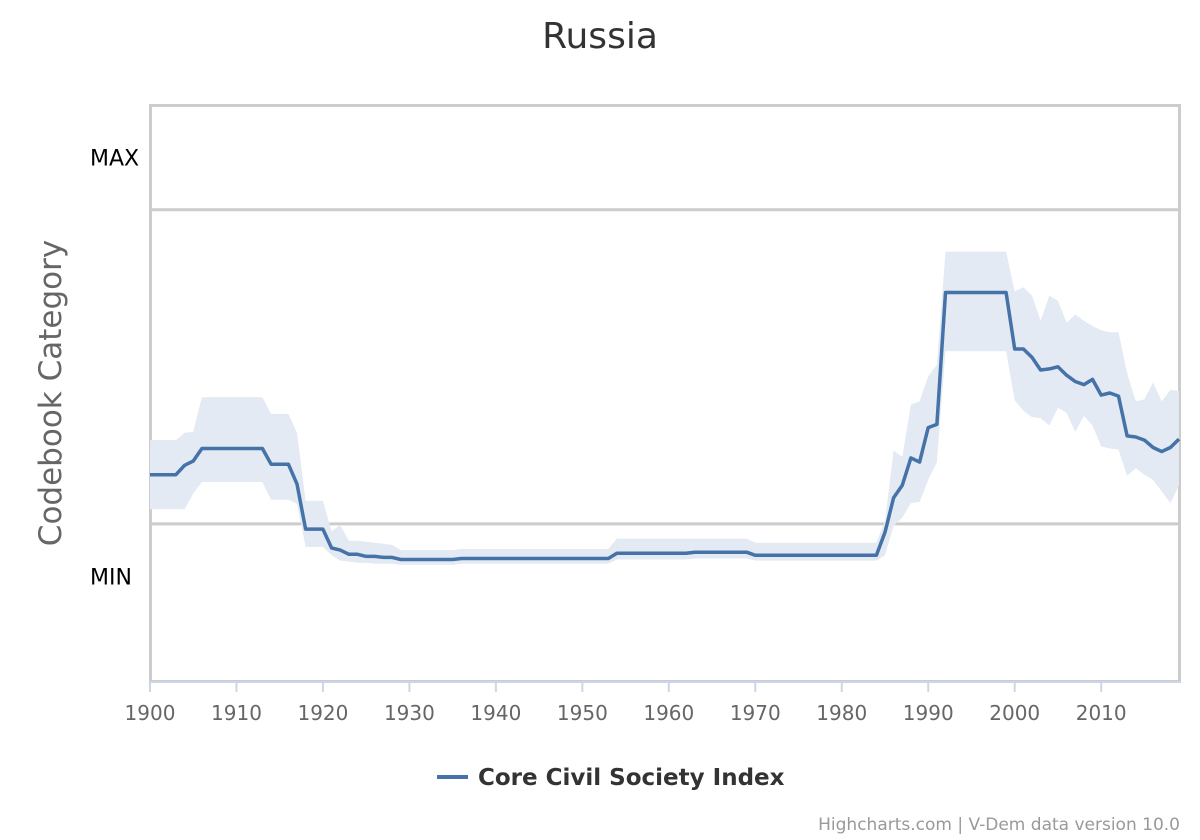 This screenshot has height=840, width=1200. What do you see at coordinates (841, 713) in the screenshot?
I see `x-tick-label: 1980` at bounding box center [841, 713].